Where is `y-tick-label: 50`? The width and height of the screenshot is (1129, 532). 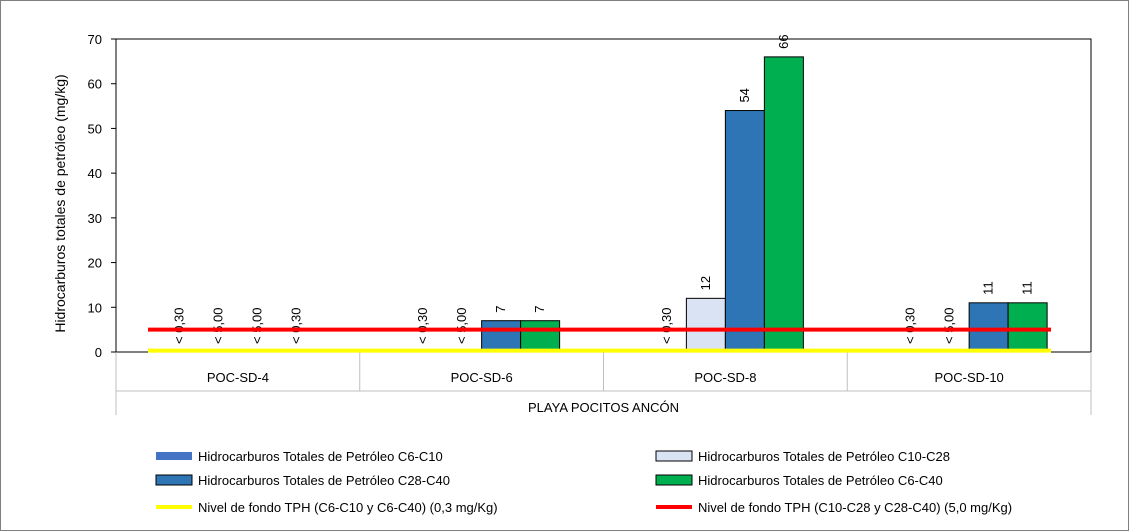
y-tick-label: 50 is located at coordinates (95, 128).